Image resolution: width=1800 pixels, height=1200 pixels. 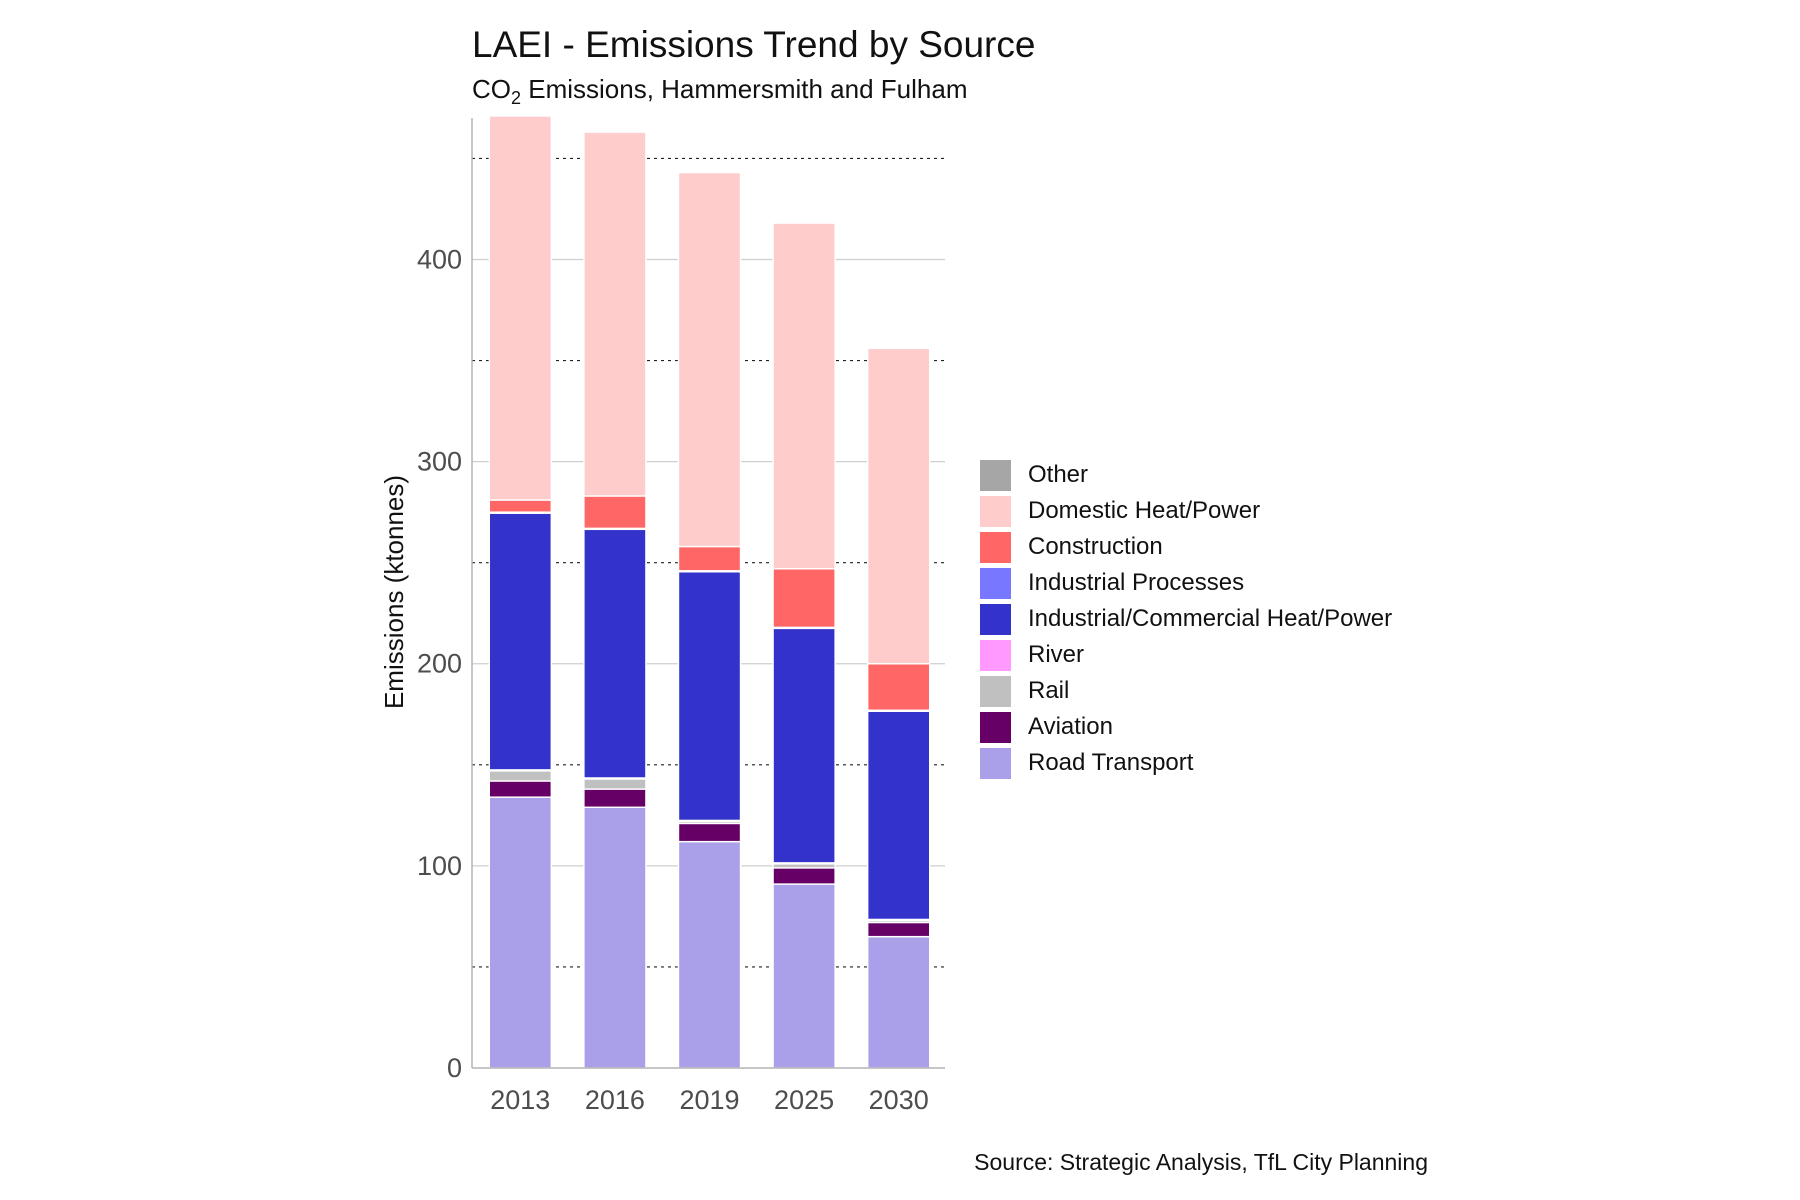 I want to click on legend-label: Construction, so click(x=1095, y=546).